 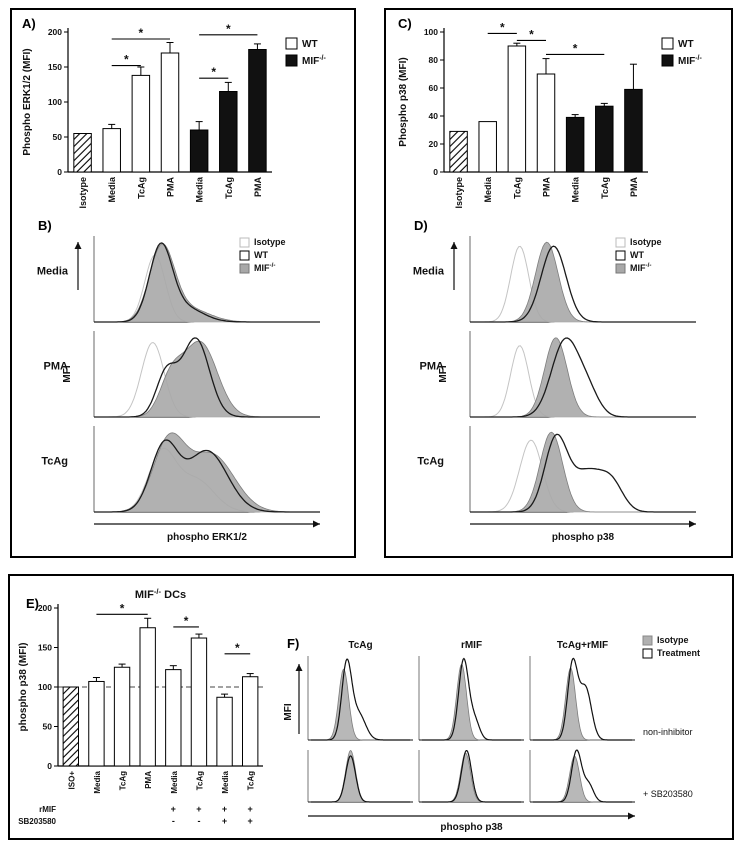 What do you see at coordinates (403, 101) in the screenshot?
I see `svg-text: Phospho p38 (MFI)` at bounding box center [403, 101].